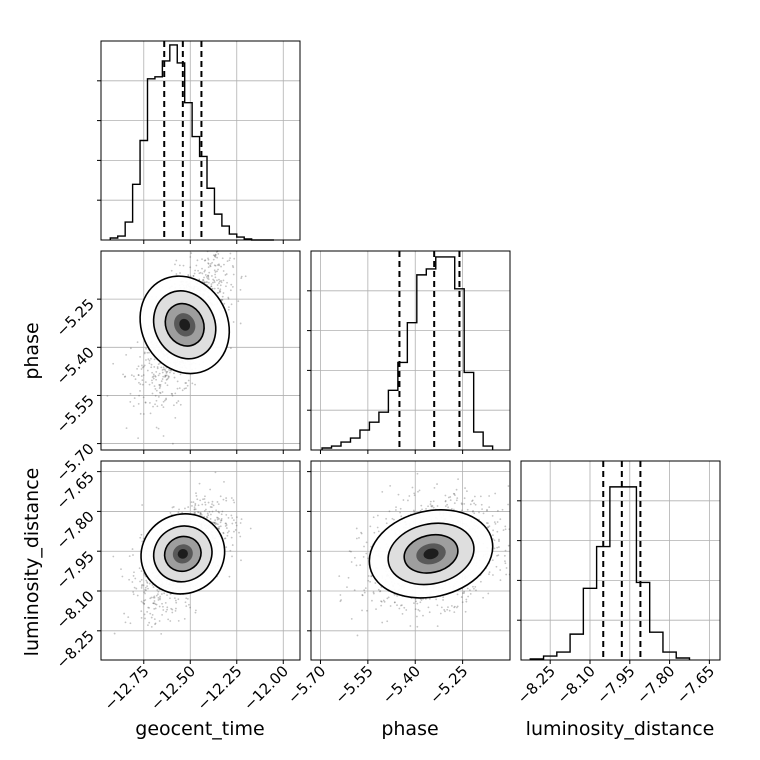 The height and width of the screenshot is (760, 760). I want to click on x-tick-label: −12.50, so click(173, 688).